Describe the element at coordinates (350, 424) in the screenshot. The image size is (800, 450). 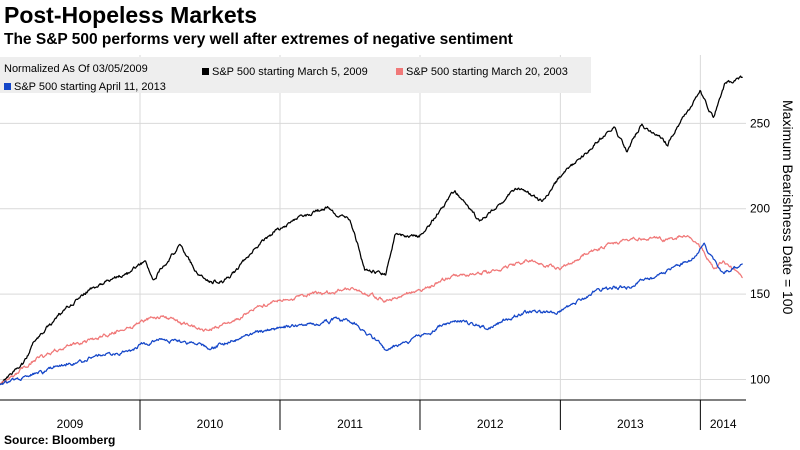
I see `x-tick-label: 2011` at that location.